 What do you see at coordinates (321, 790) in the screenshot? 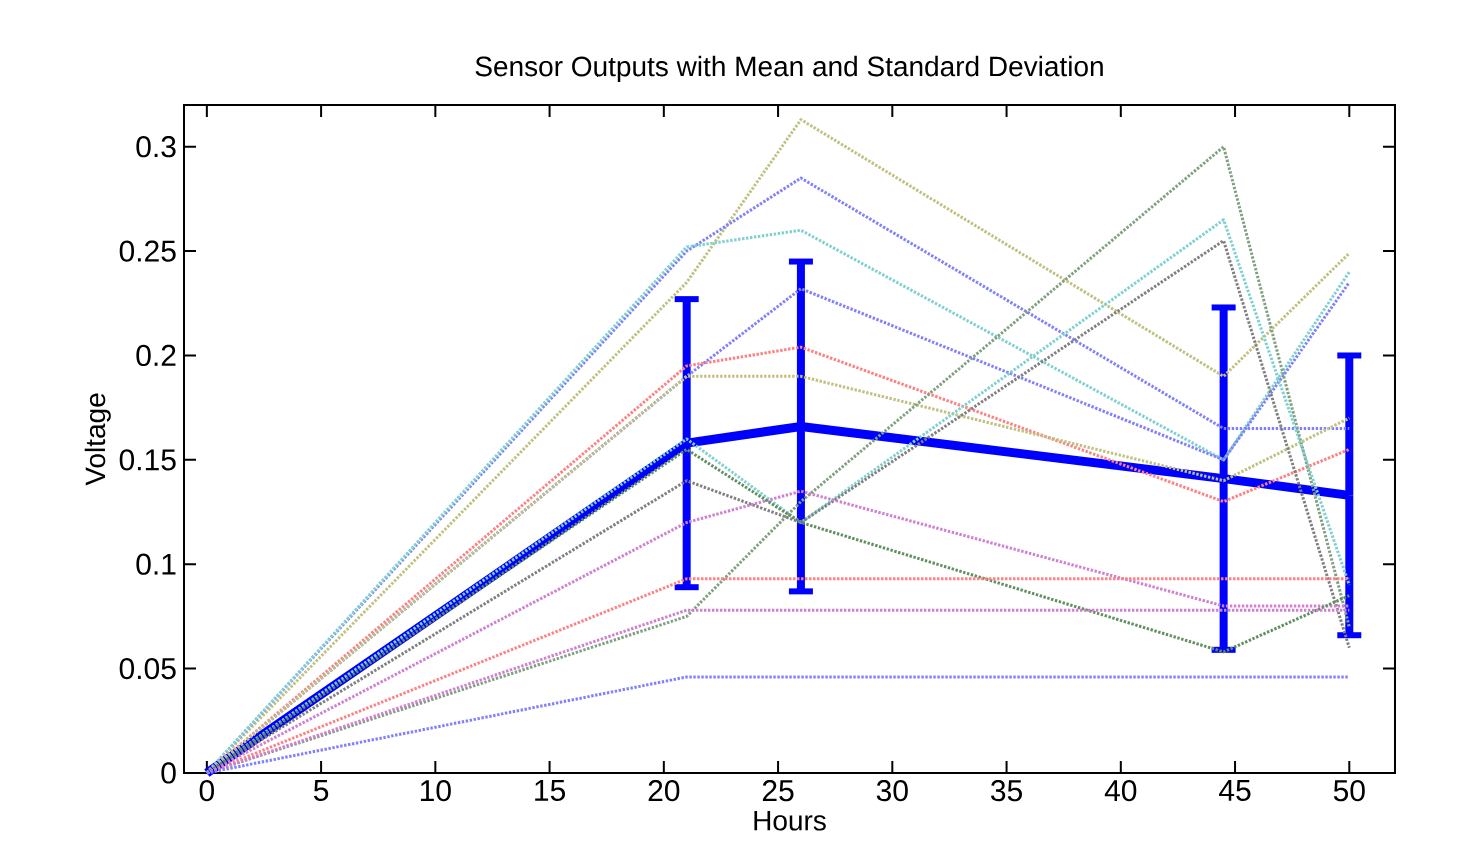
I see `x-tick-label: 5` at bounding box center [321, 790].